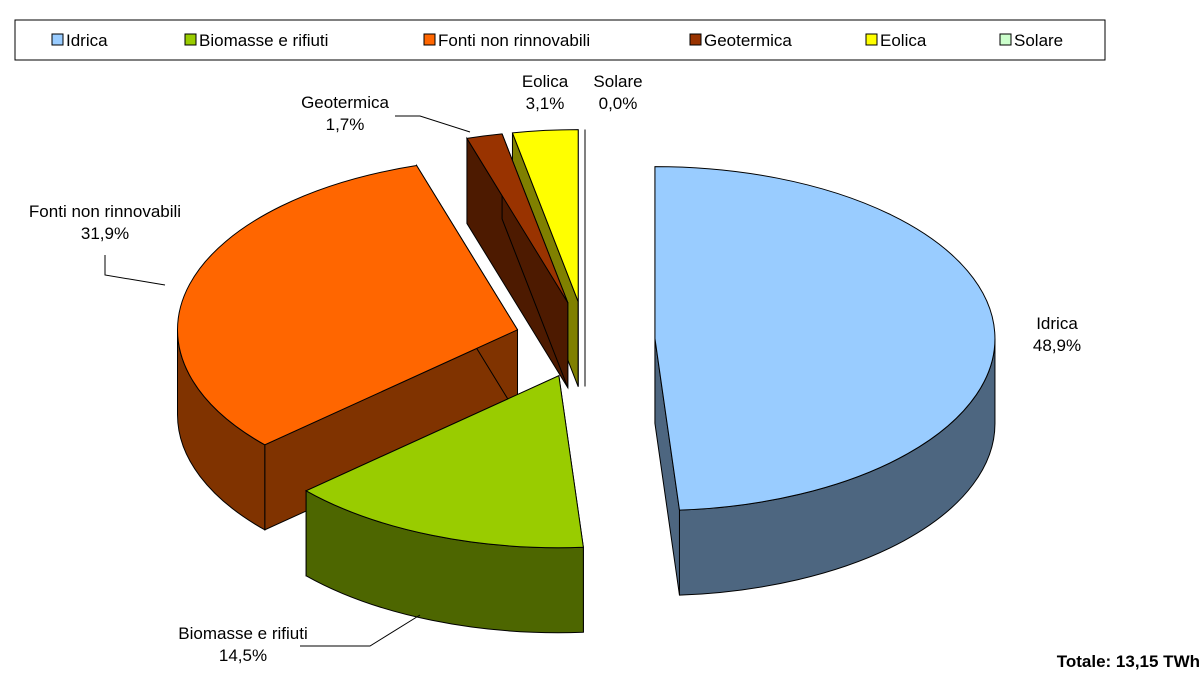  I want to click on data-label-value: 14,5%, so click(243, 655).